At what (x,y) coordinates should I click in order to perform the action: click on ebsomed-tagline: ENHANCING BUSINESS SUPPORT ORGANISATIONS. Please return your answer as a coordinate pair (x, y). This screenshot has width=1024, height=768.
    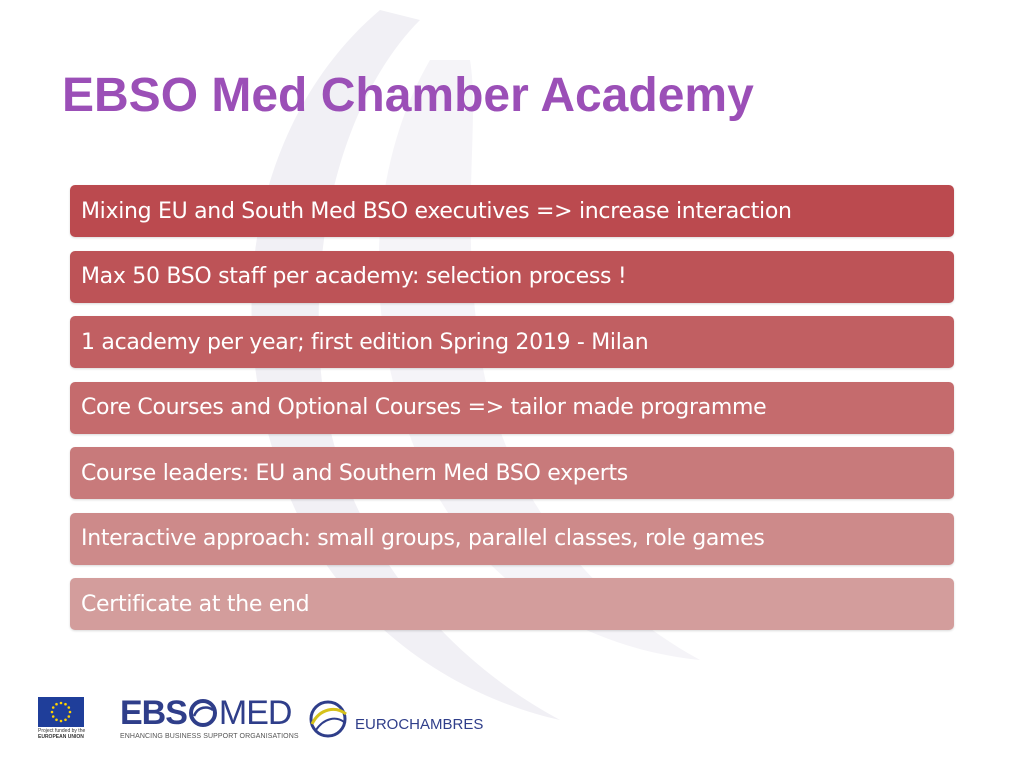
    Looking at the image, I should click on (209, 736).